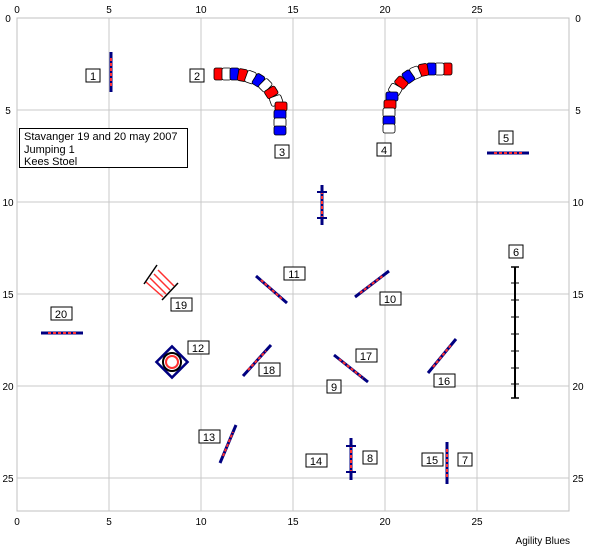 Image resolution: width=609 pixels, height=552 pixels. Describe the element at coordinates (385, 10) in the screenshot. I see `x-tick-top: 20` at that location.